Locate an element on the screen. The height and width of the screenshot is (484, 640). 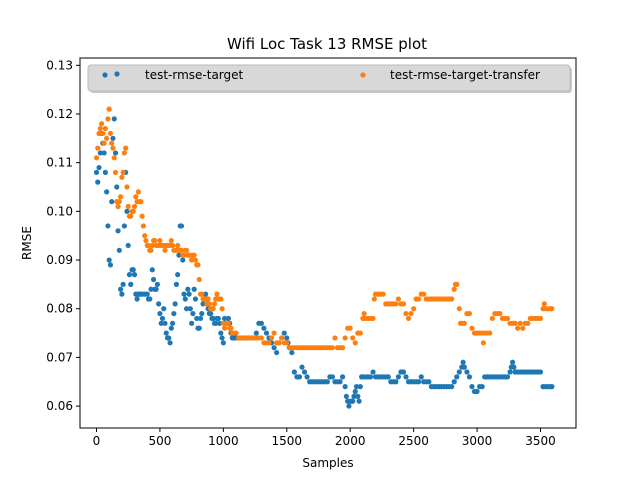
legend-item-transfer: test-rmse-target-transfer is located at coordinates (450, 75).